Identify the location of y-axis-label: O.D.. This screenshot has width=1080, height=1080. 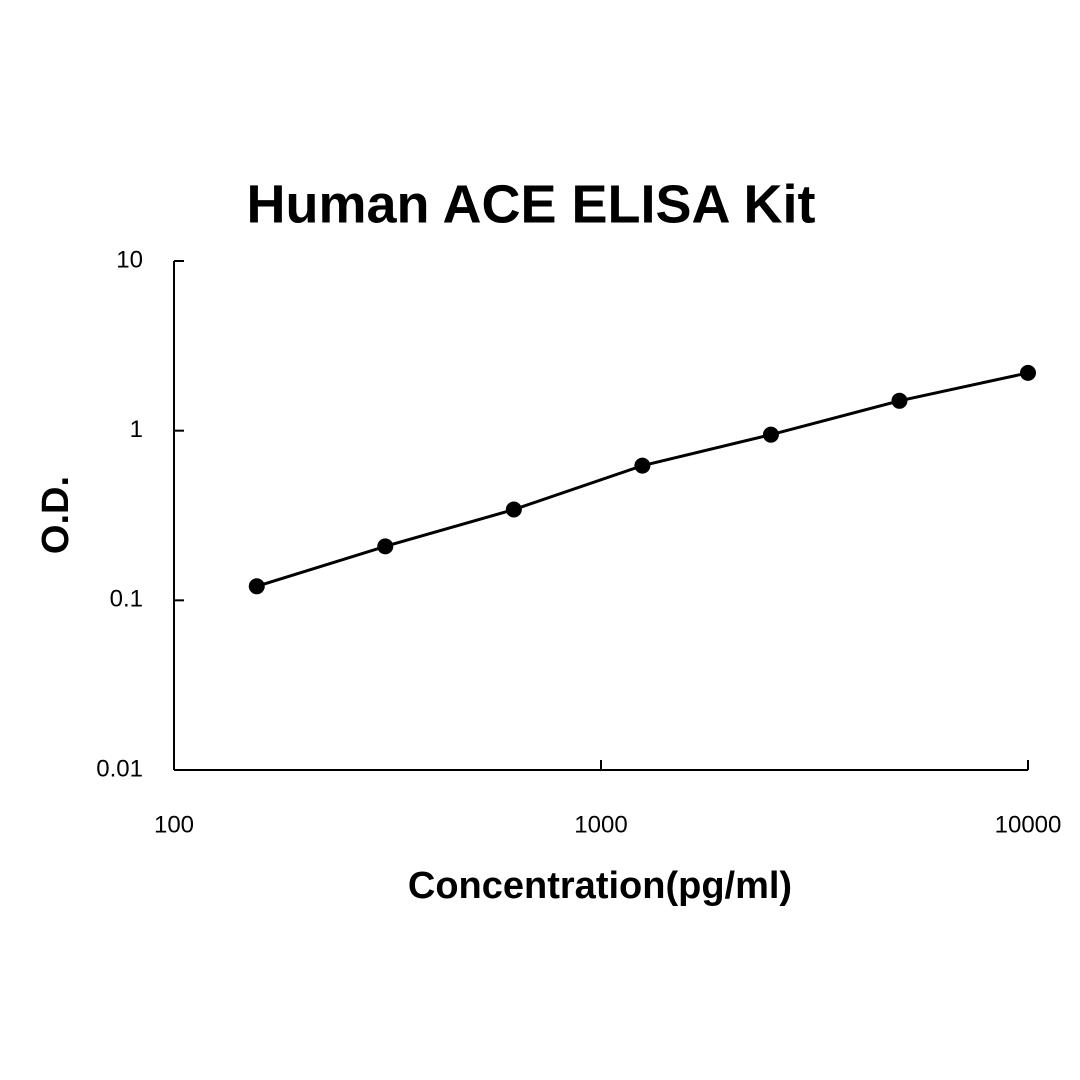
(56, 515).